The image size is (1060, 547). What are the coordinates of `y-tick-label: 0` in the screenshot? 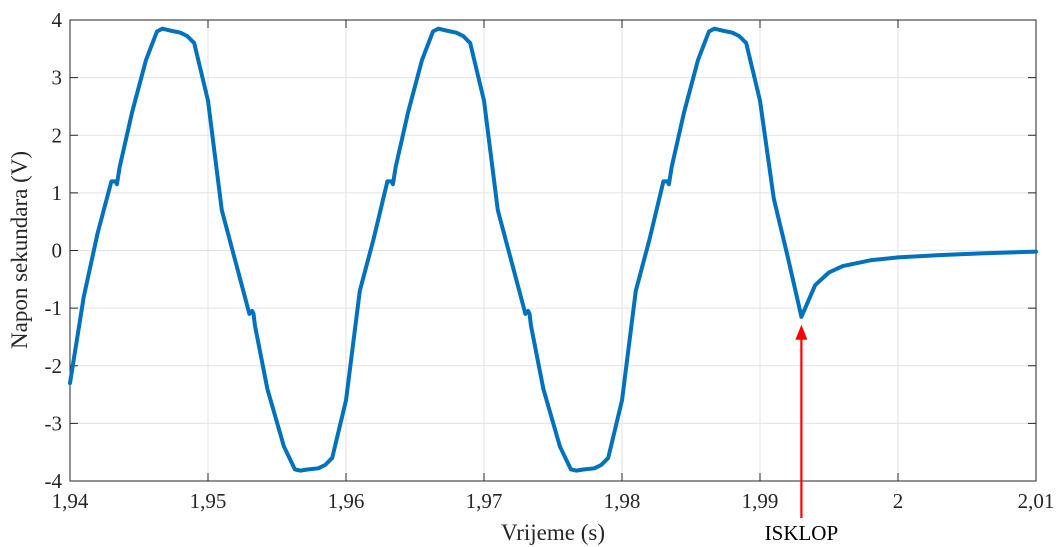 It's located at (57, 251).